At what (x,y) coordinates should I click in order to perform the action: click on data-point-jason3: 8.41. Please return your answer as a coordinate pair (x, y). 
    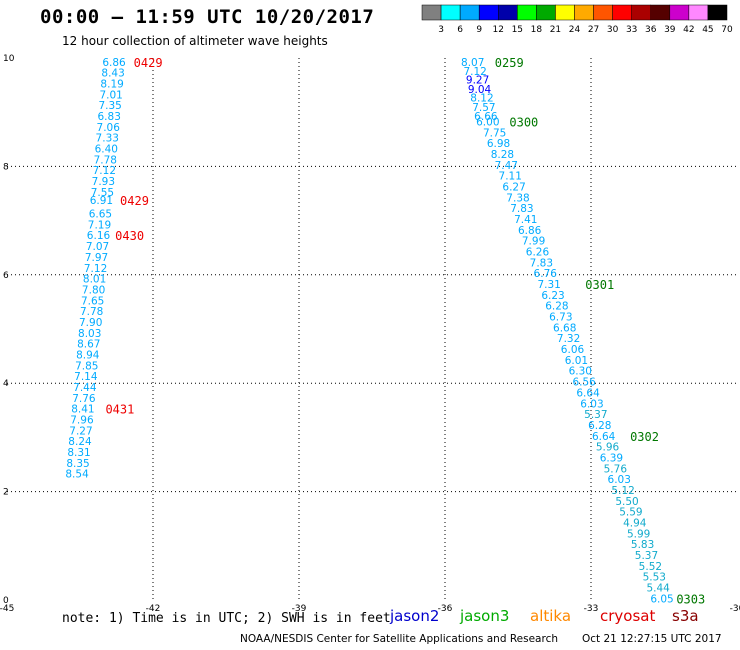
    Looking at the image, I should click on (82, 410).